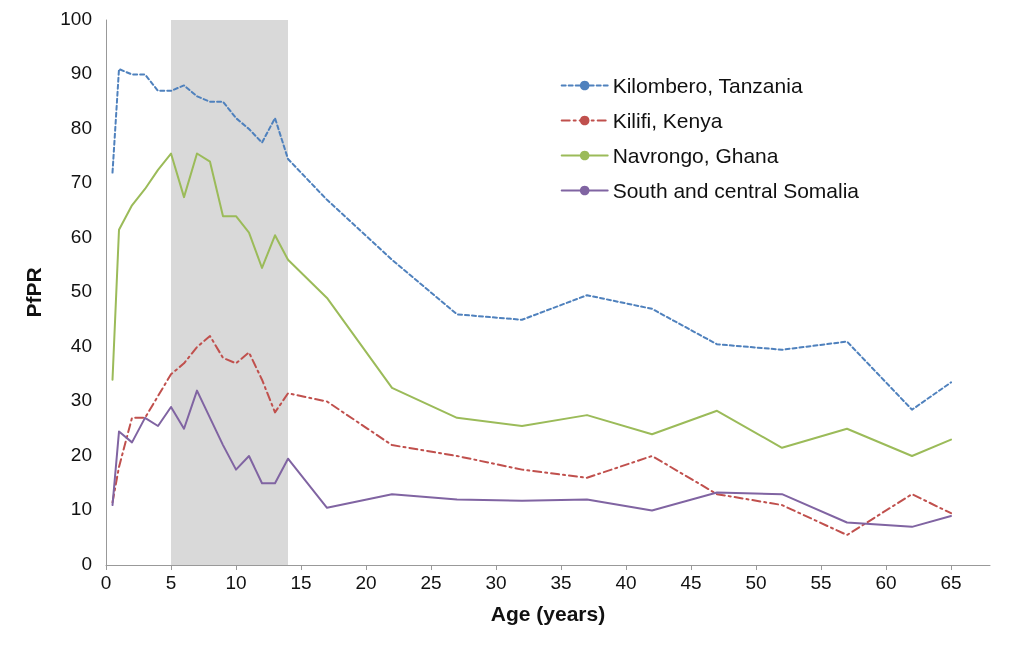 This screenshot has height=646, width=1014. What do you see at coordinates (81, 399) in the screenshot?
I see `y-tick-label: 30` at bounding box center [81, 399].